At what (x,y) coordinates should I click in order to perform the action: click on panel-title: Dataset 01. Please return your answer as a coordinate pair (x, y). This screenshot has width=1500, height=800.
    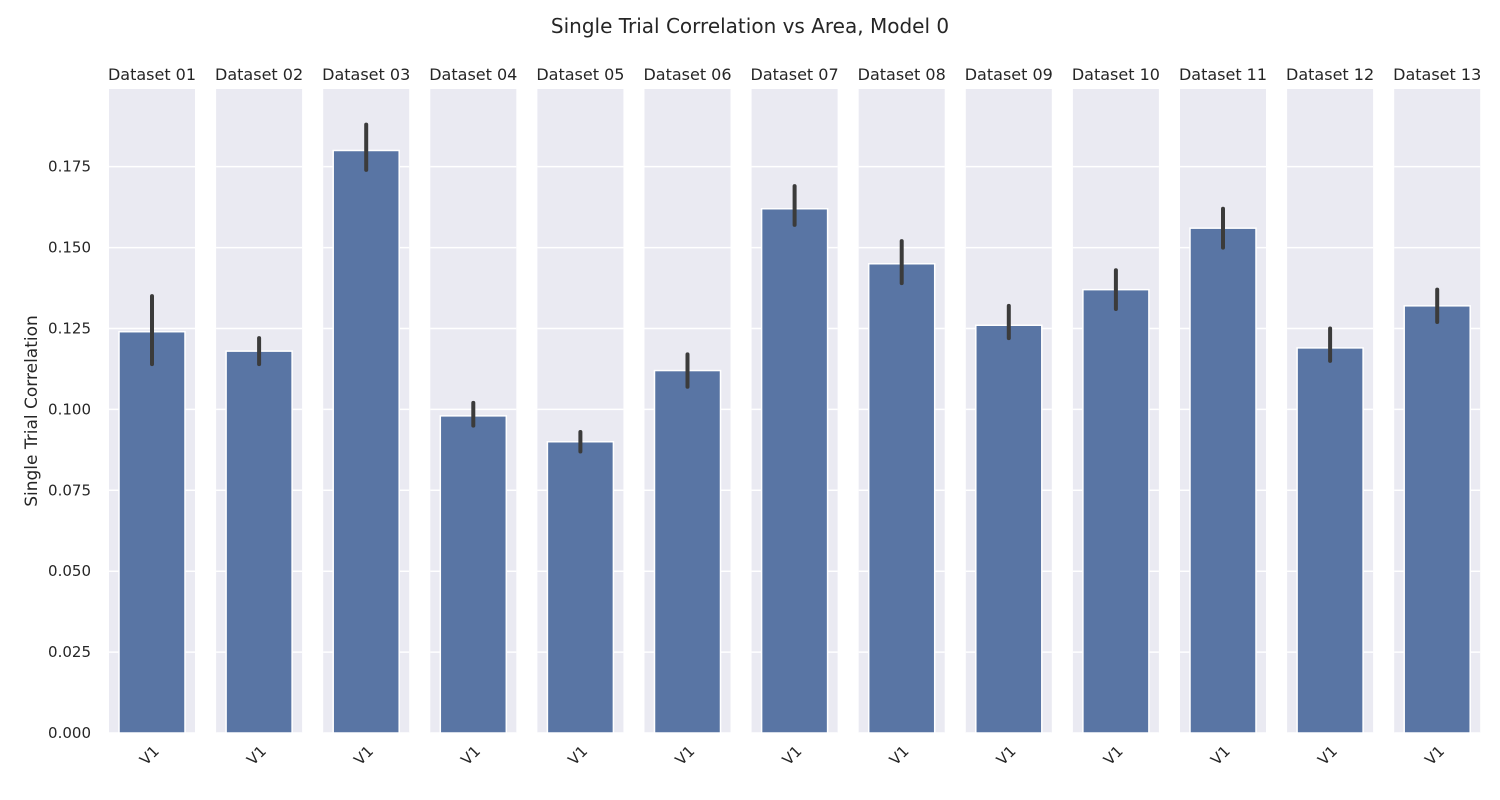
    Looking at the image, I should click on (152, 74).